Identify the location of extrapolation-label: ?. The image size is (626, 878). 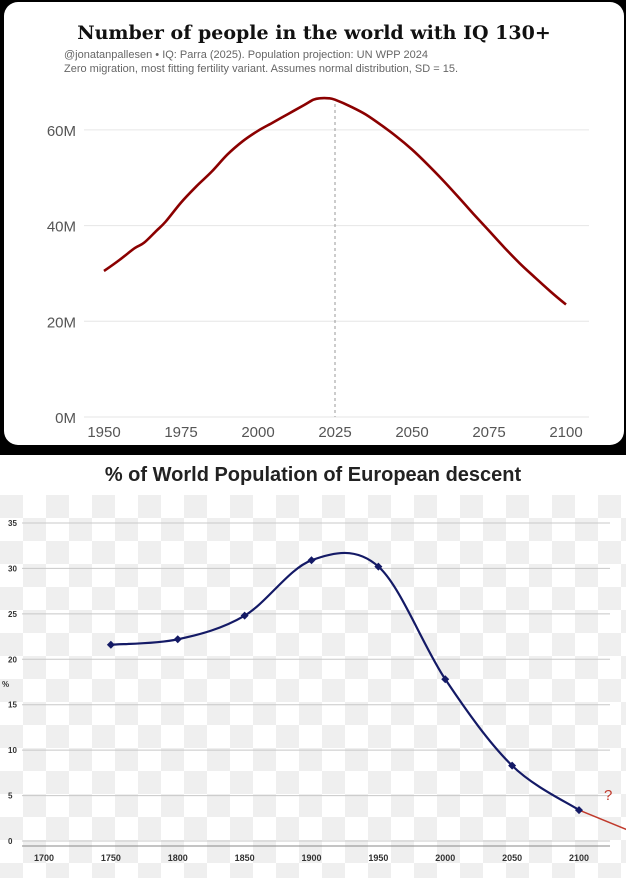
(608, 795).